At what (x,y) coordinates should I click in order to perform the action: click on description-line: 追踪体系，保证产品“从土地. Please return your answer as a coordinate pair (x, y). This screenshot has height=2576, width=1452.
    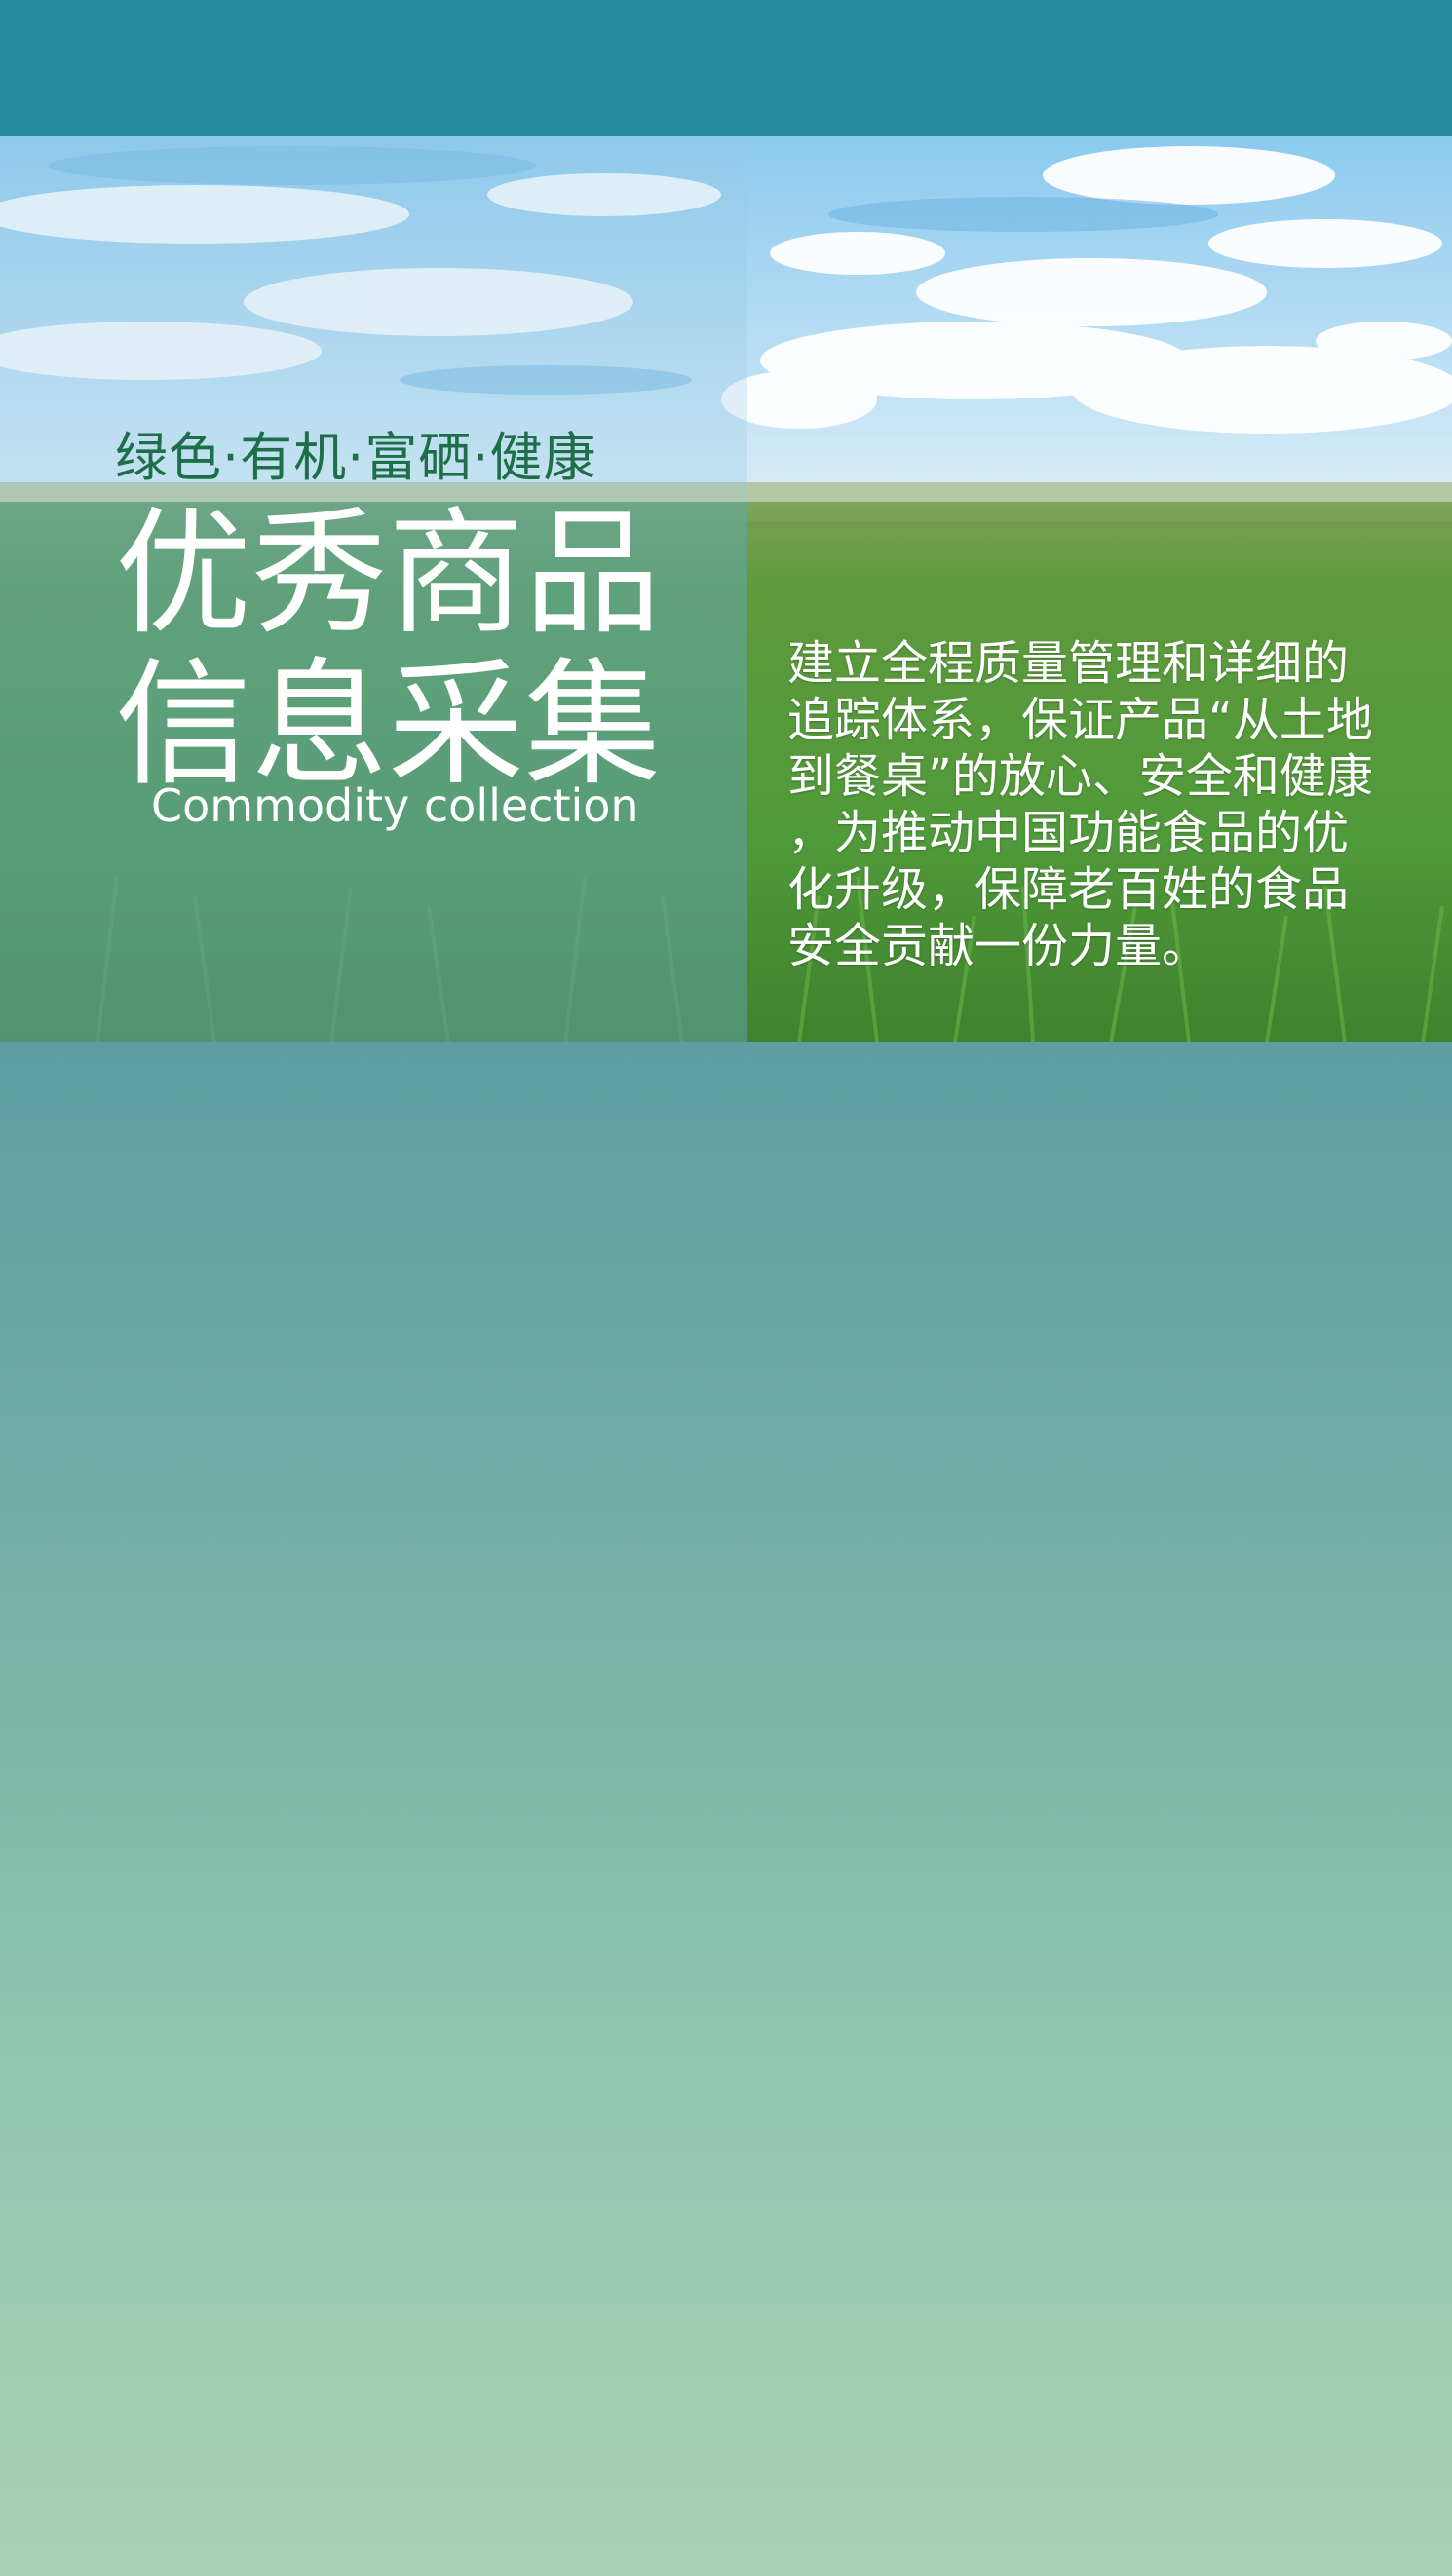
    Looking at the image, I should click on (1080, 720).